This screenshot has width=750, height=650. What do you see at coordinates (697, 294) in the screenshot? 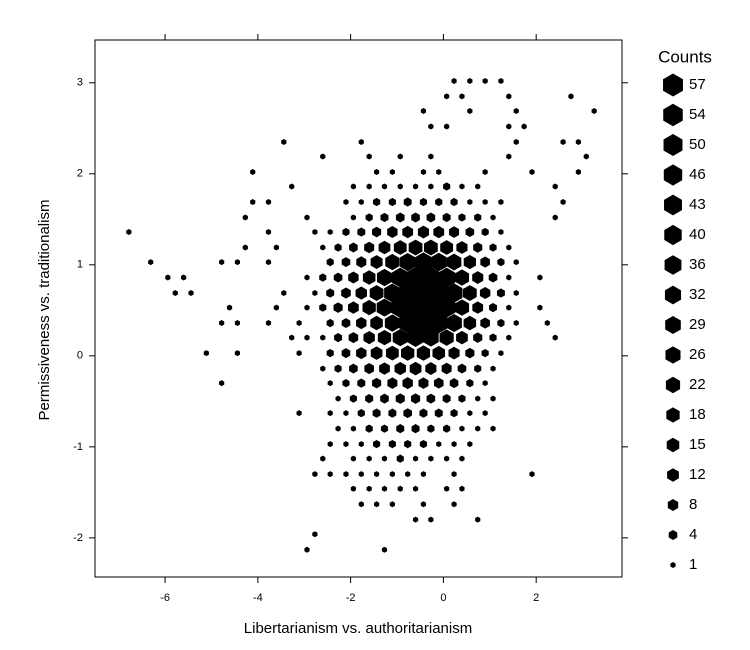
I see `legend-label: 32` at bounding box center [697, 294].